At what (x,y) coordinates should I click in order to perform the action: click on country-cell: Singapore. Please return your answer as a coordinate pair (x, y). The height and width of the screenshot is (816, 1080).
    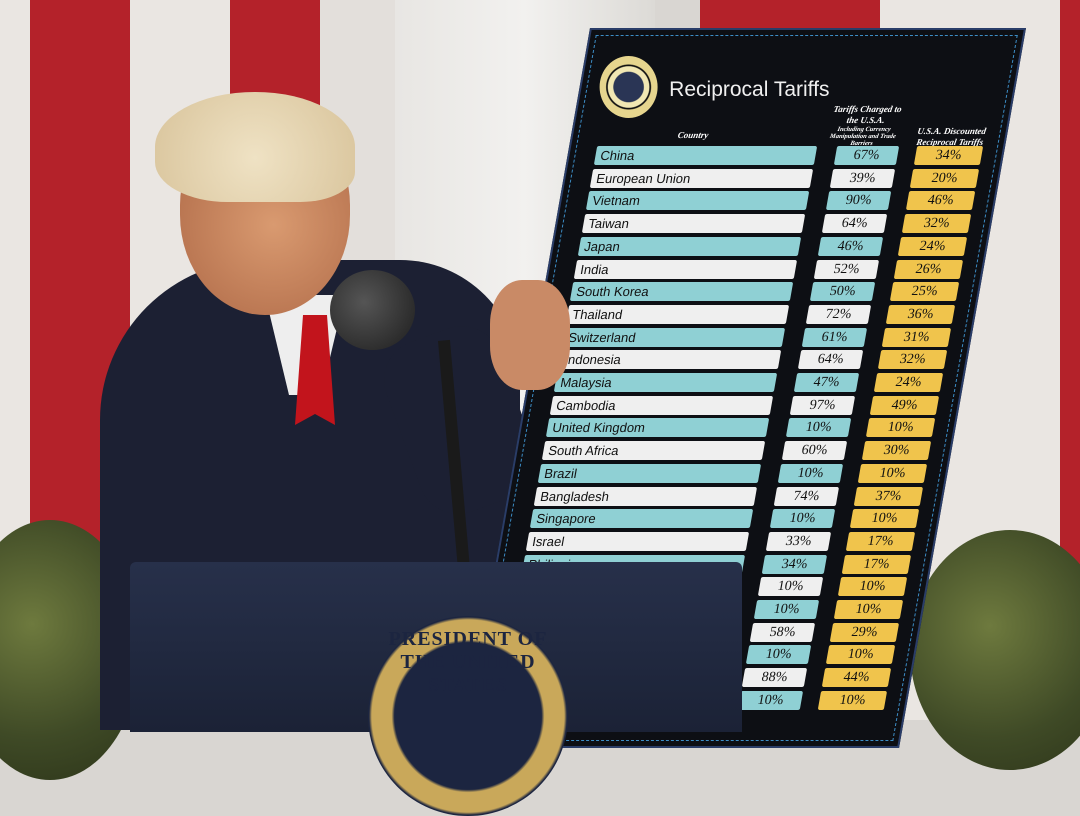
    Looking at the image, I should click on (641, 519).